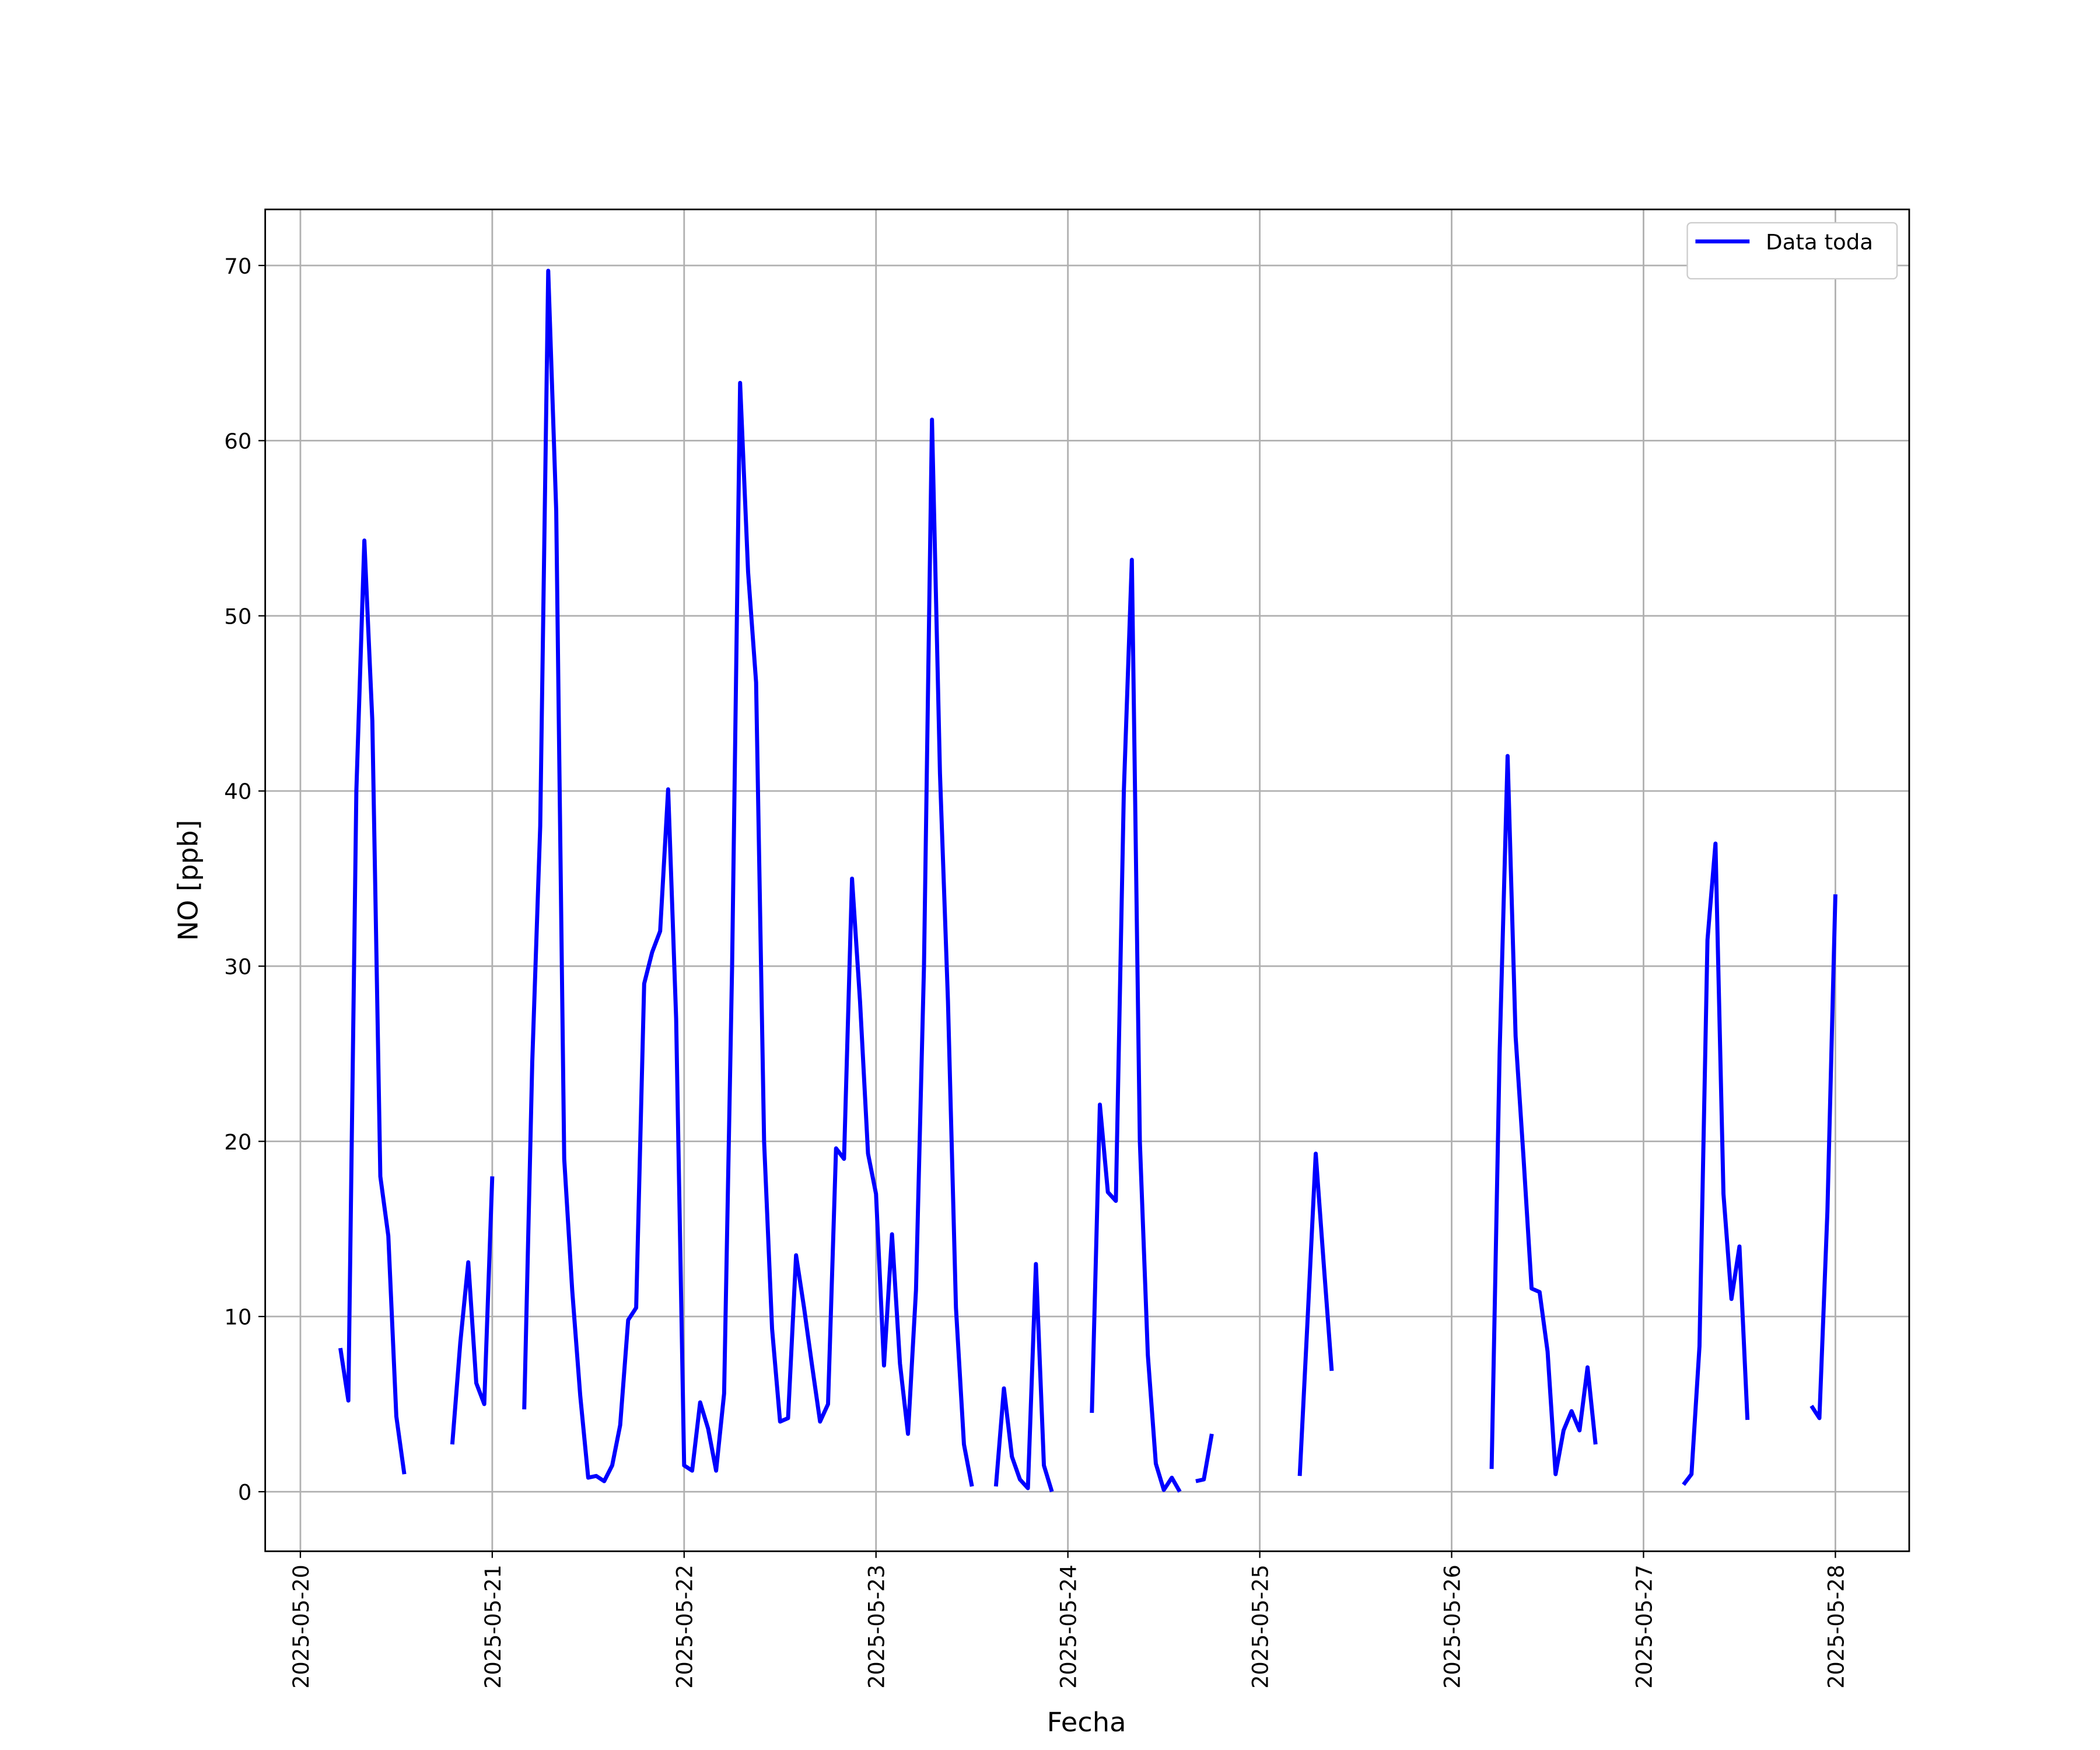 The image size is (2100, 1750). Describe the element at coordinates (301, 1626) in the screenshot. I see `x-tick-label: 2025-05-20` at that location.